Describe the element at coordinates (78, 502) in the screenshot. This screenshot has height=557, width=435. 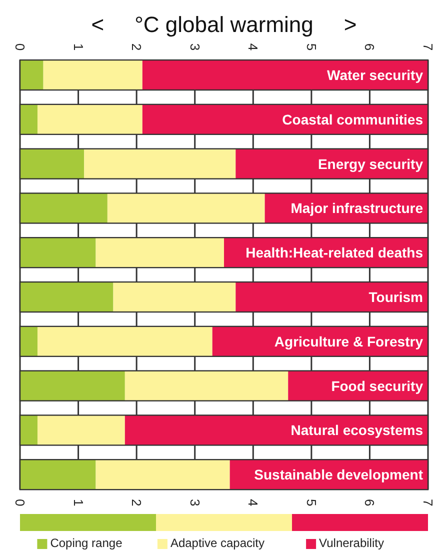
I see `x2-tick-label: 1` at that location.